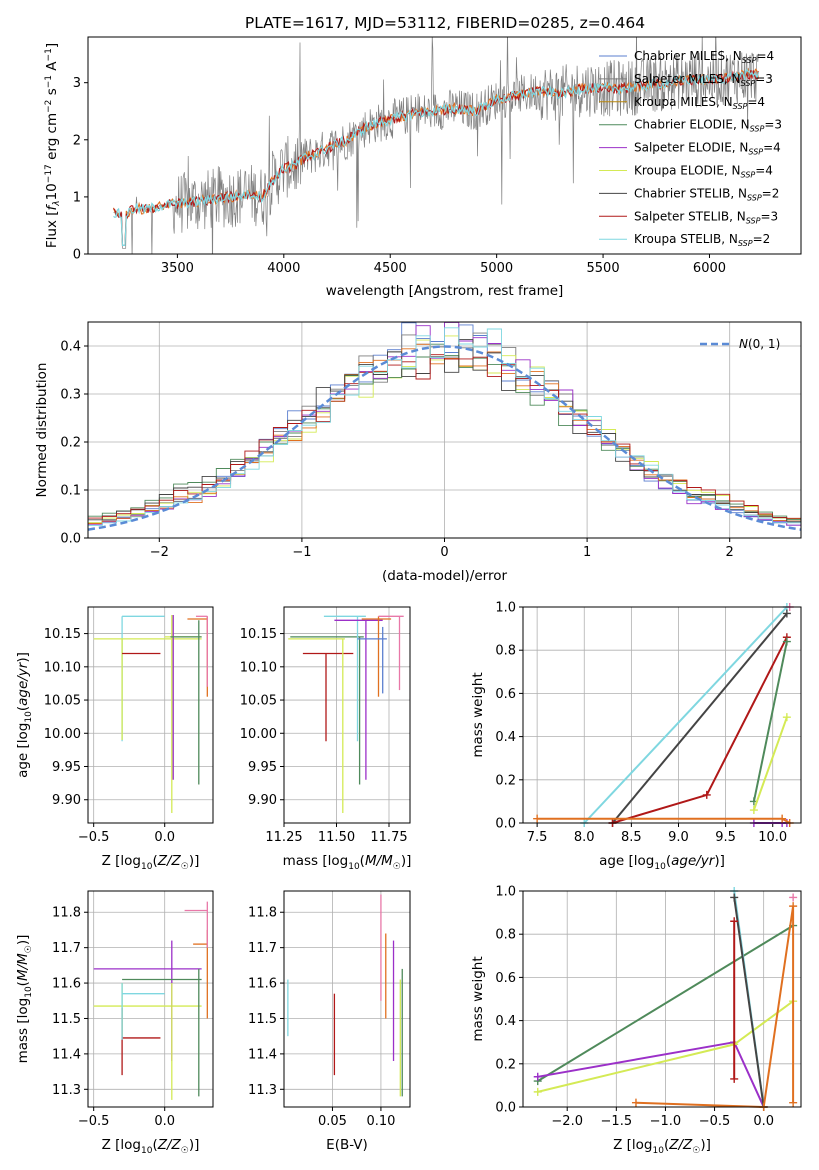 Image resolution: width=819 pixels, height=1170 pixels. What do you see at coordinates (707, 149) in the screenshot?
I see `legend-label: Salpeter ELODIE, NSSP=4` at bounding box center [707, 149].